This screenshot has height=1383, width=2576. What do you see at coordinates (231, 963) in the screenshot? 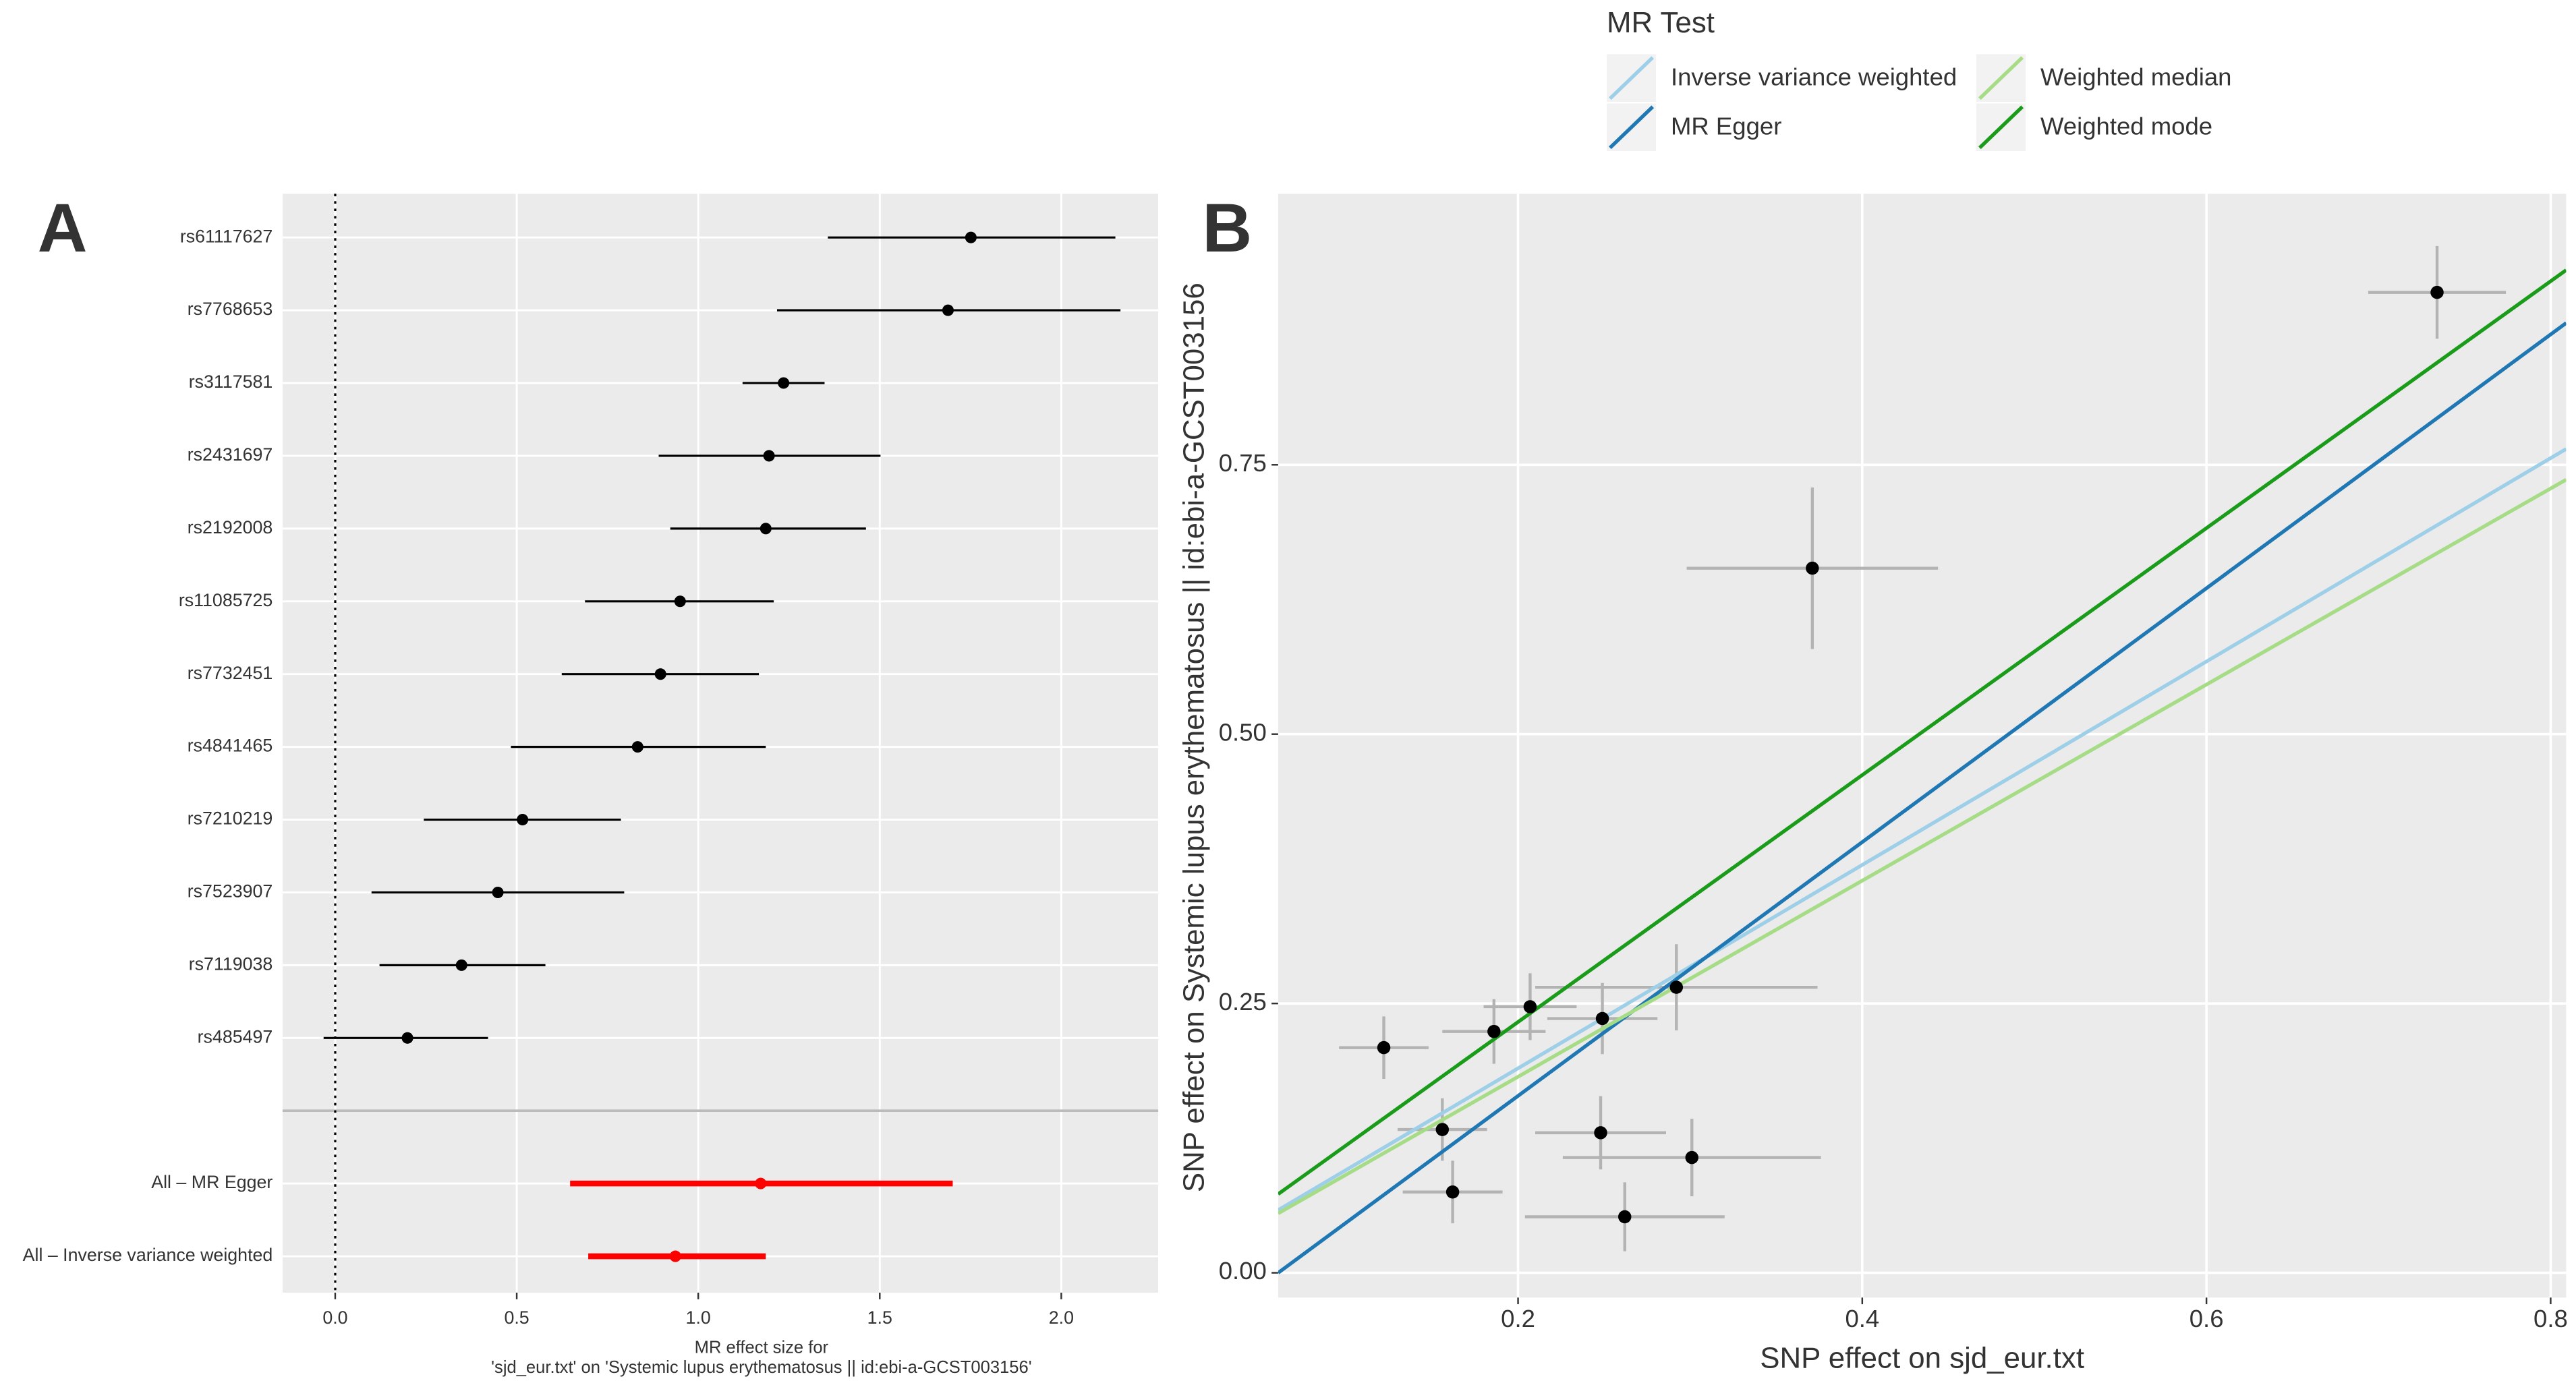
I see `y-tick-label: rs7119038` at bounding box center [231, 963].